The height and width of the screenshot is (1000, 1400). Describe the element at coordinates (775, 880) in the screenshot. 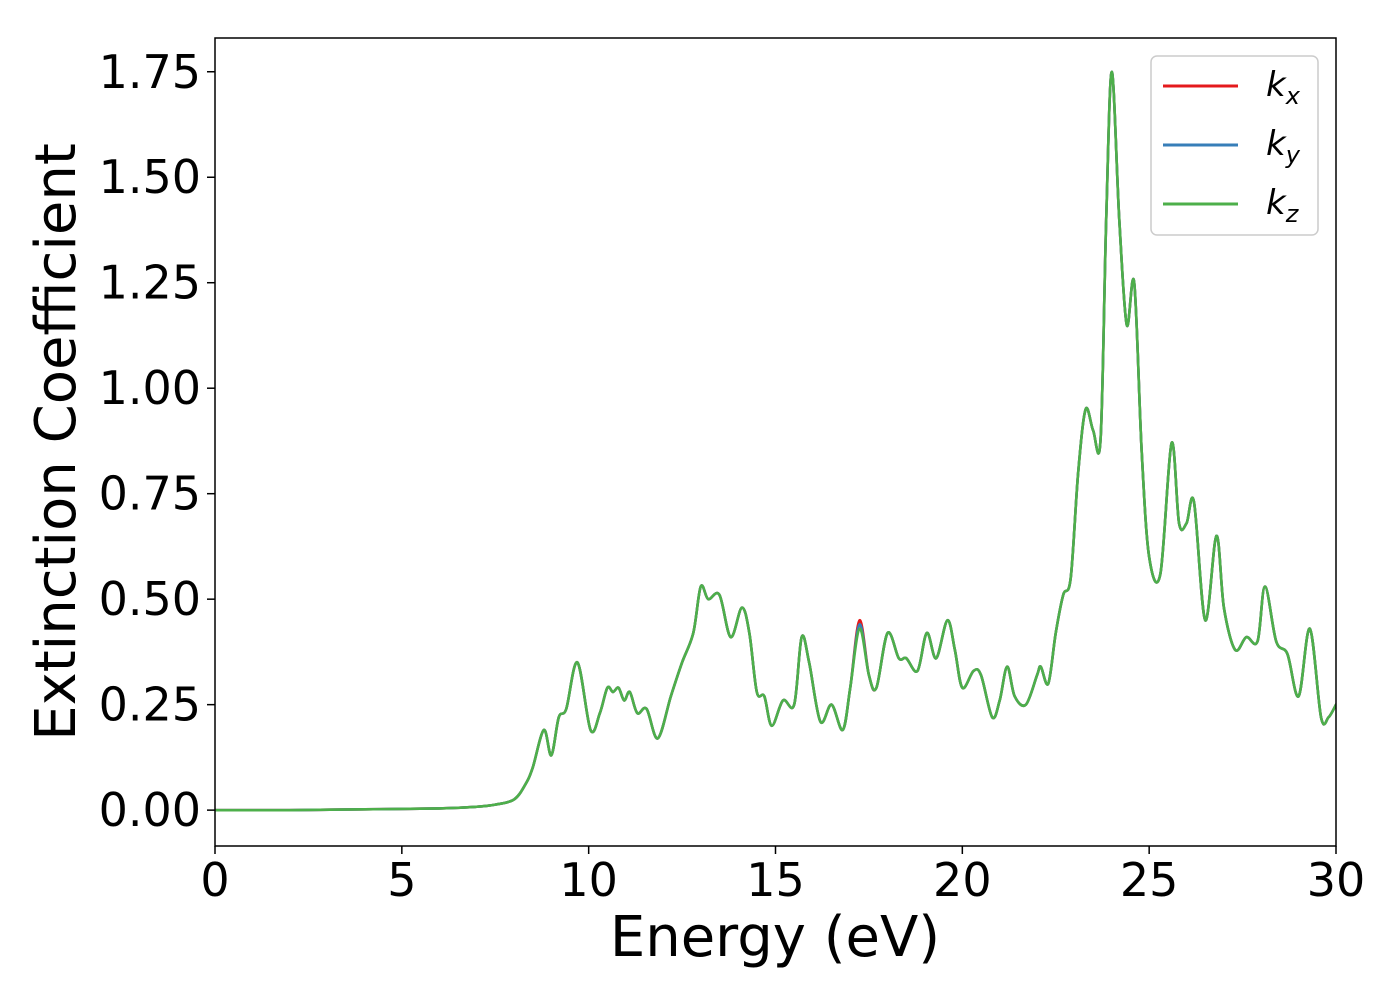

I see `x-tick-label: 15` at that location.